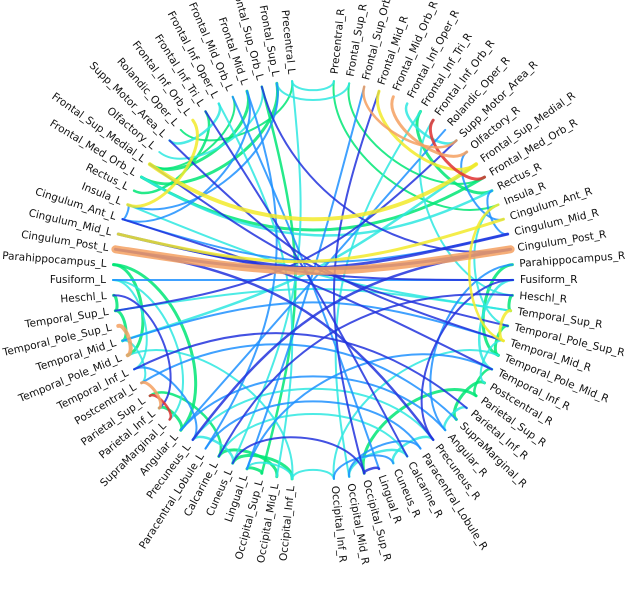 The image size is (627, 595). What do you see at coordinates (288, 523) in the screenshot?
I see `region-label: Occipital_Inf_L` at bounding box center [288, 523].